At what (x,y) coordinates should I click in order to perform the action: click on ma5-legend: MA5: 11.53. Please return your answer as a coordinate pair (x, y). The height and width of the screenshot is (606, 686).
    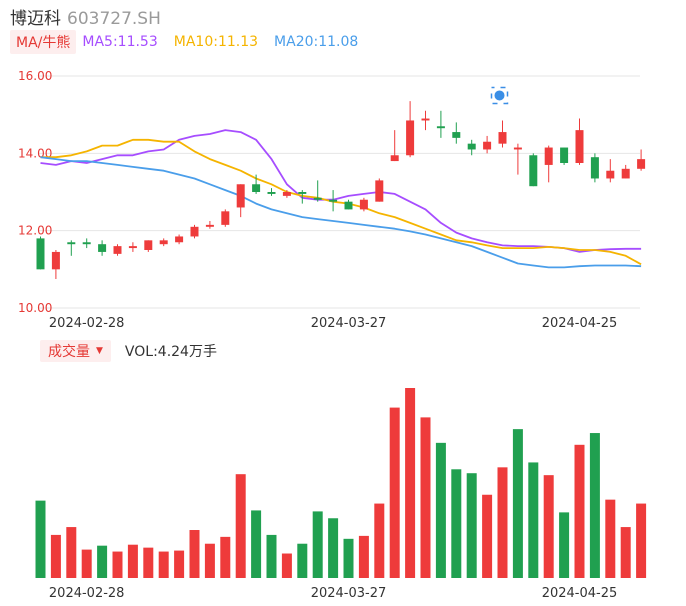
    Looking at the image, I should click on (119, 42).